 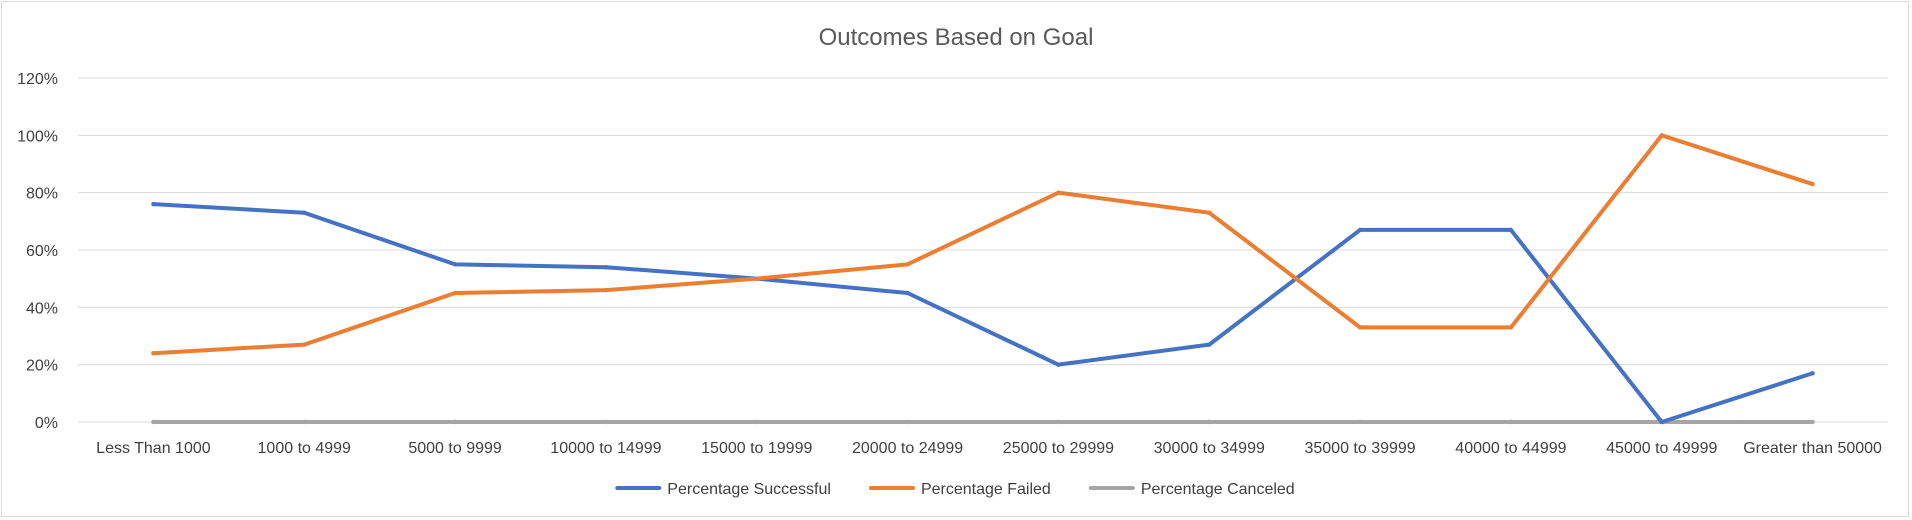 I want to click on x-tick-label: 1000 to 4999, so click(x=305, y=448).